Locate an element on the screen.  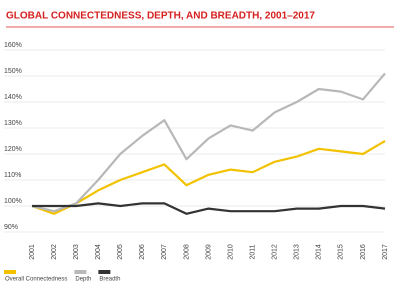
y-tick-label: 140% is located at coordinates (13, 97).